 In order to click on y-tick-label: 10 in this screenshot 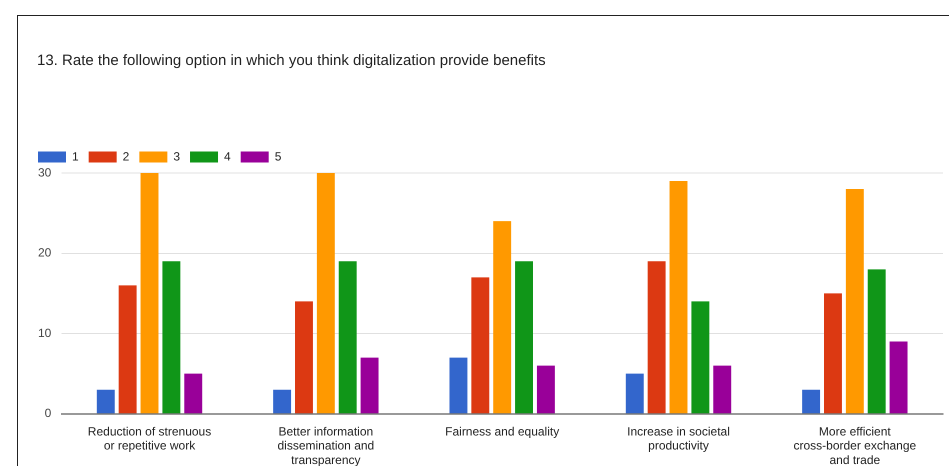, I will do `click(45, 333)`.